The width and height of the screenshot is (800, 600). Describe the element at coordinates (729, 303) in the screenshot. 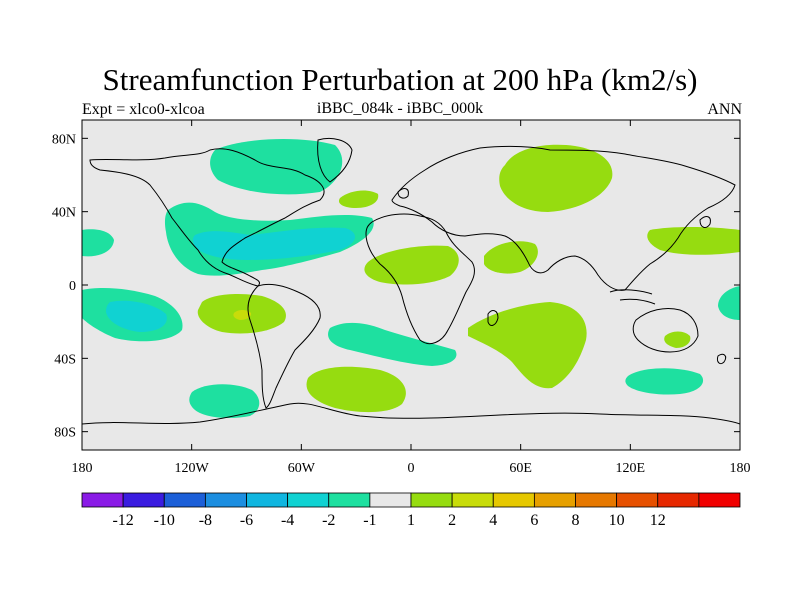

I see `contour-western-pacific-south` at that location.